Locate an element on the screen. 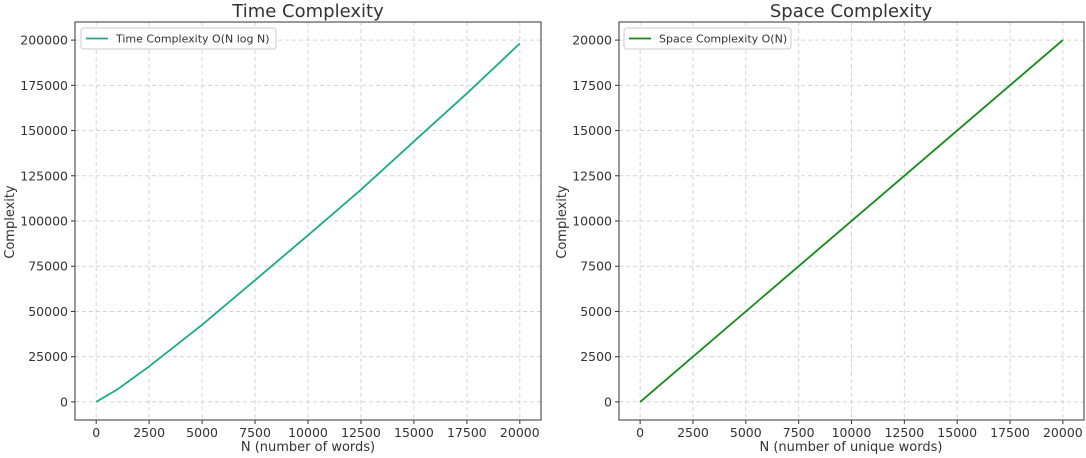 The width and height of the screenshot is (1086, 458). chart-title: Time Complexity is located at coordinates (307, 11).